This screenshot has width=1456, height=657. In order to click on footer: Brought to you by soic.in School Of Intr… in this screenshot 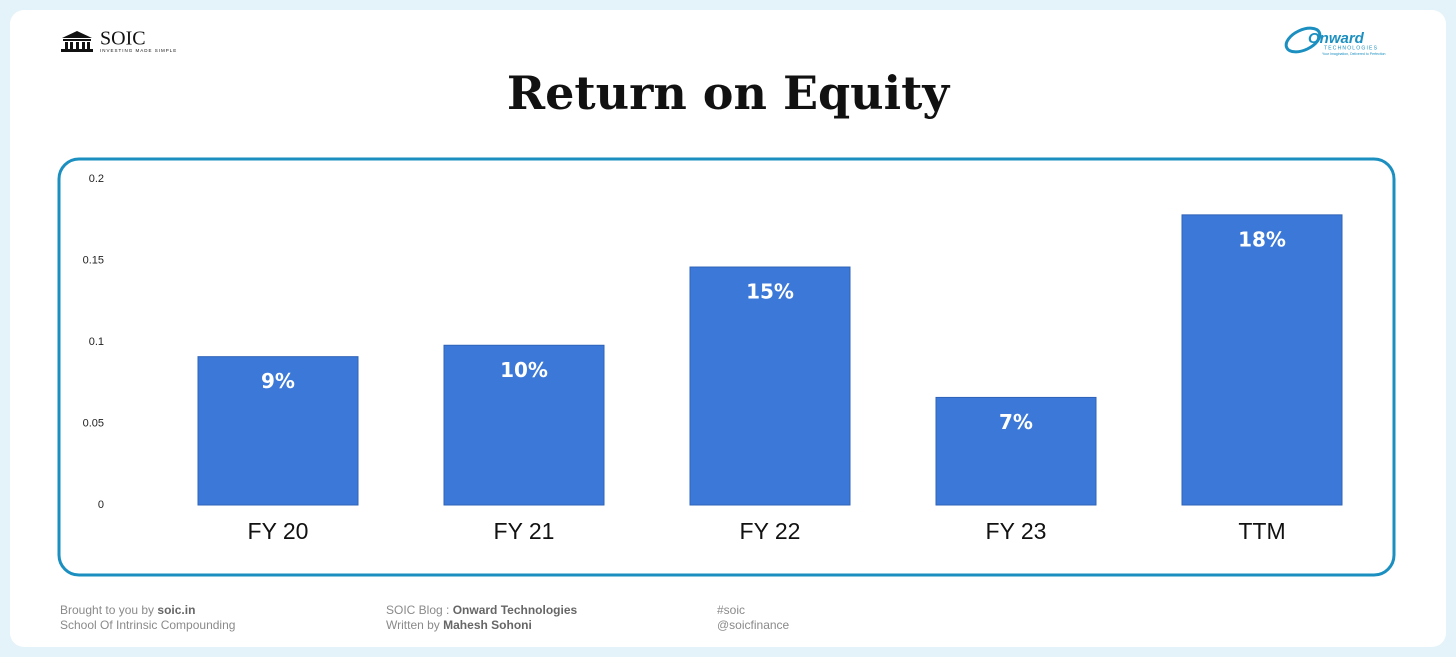, I will do `click(425, 617)`.